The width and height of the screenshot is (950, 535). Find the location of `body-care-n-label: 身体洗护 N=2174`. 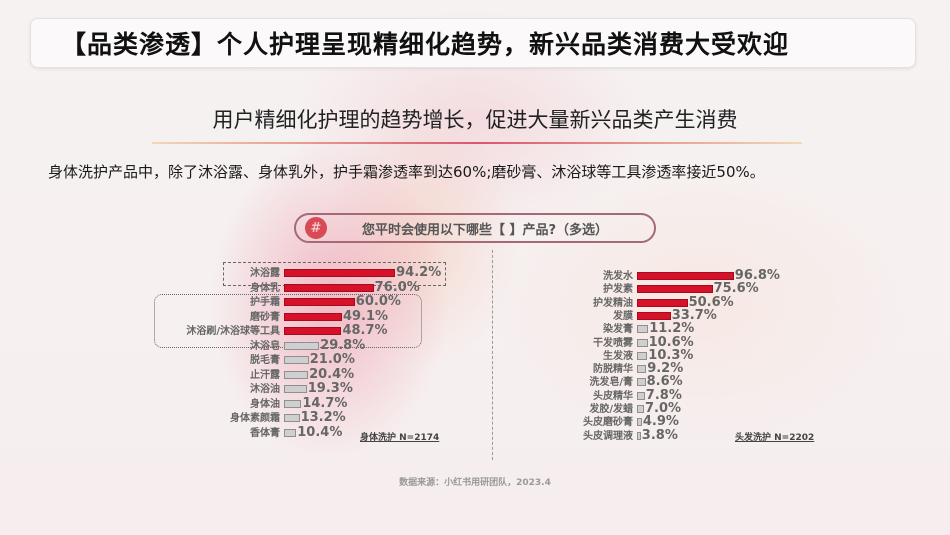

body-care-n-label: 身体洗护 N=2174 is located at coordinates (400, 438).